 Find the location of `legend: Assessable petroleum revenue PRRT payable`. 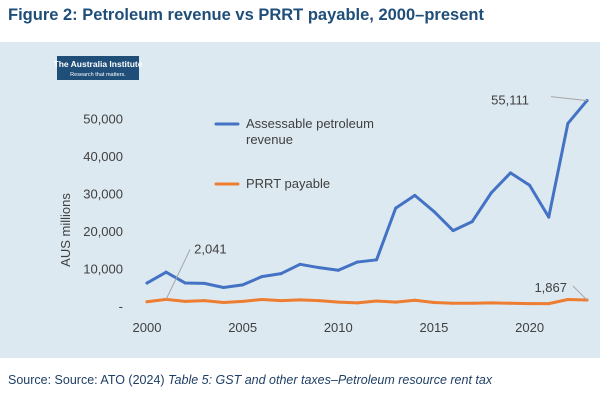

legend: Assessable petroleum revenue PRRT payable is located at coordinates (294, 153).